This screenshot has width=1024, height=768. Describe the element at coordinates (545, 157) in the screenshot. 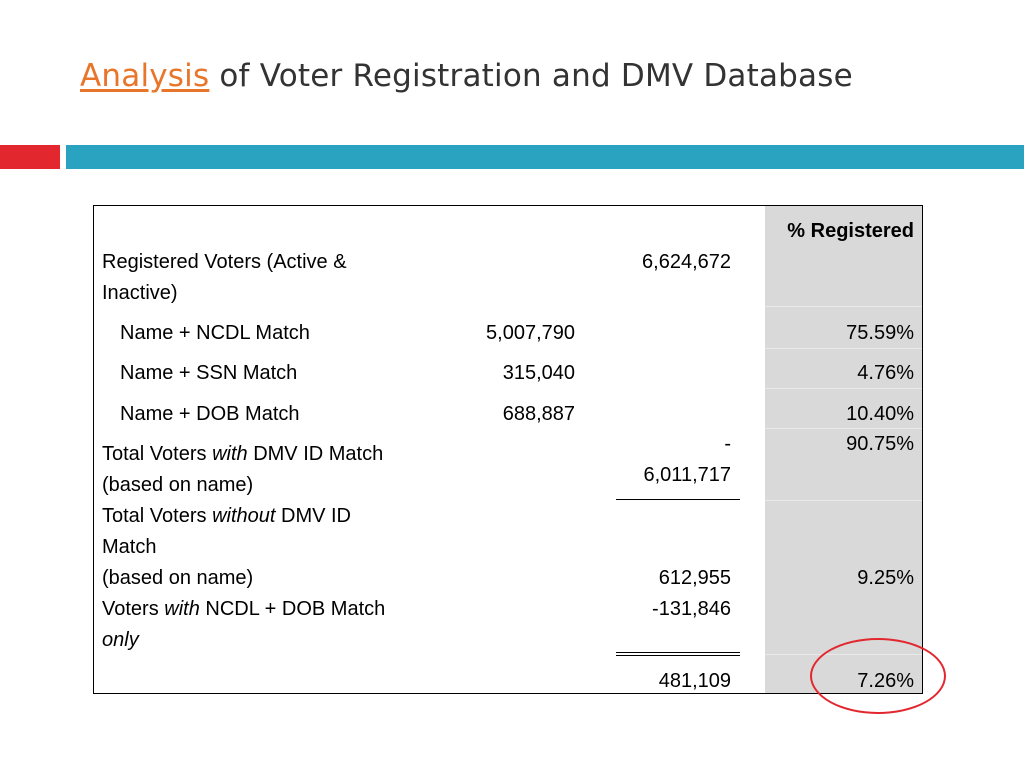

I see `accent-bar-blue` at that location.